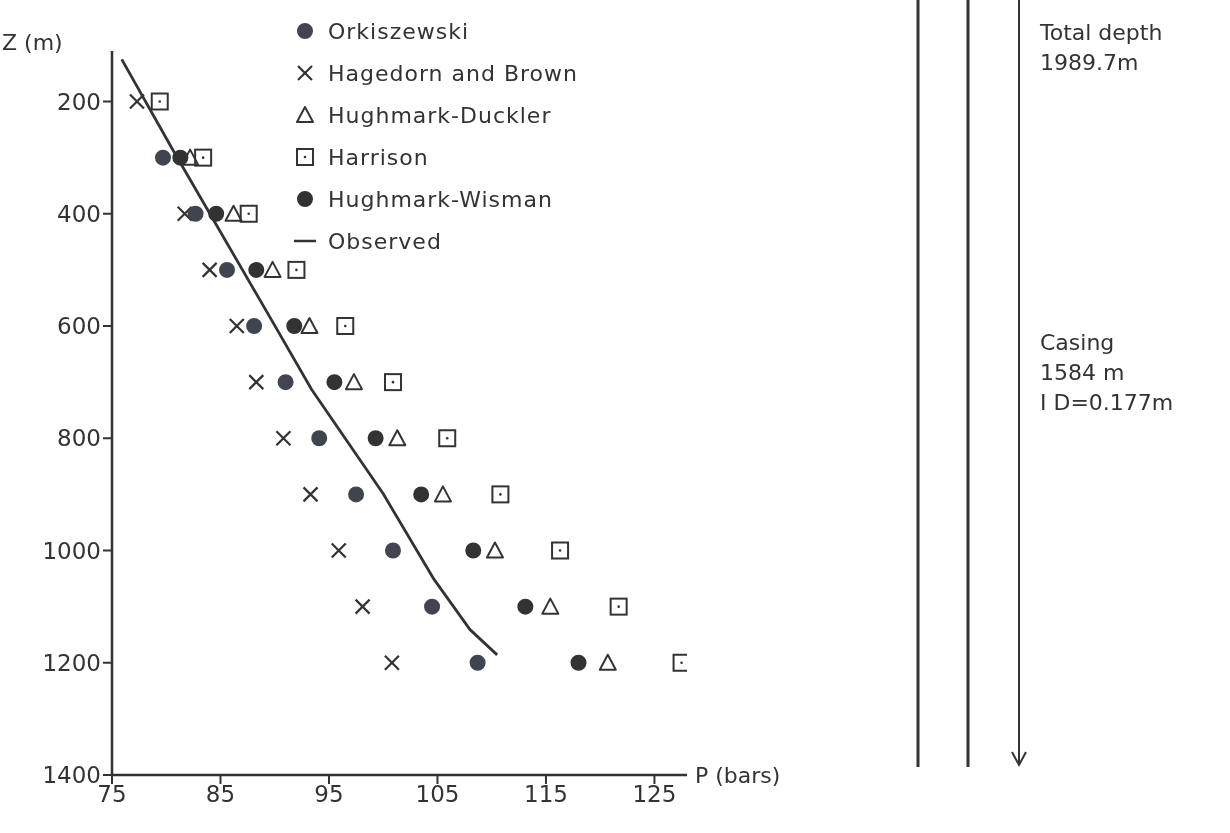  What do you see at coordinates (1107, 373) in the screenshot?
I see `text: Casing 1584 m I D=0.177m` at bounding box center [1107, 373].